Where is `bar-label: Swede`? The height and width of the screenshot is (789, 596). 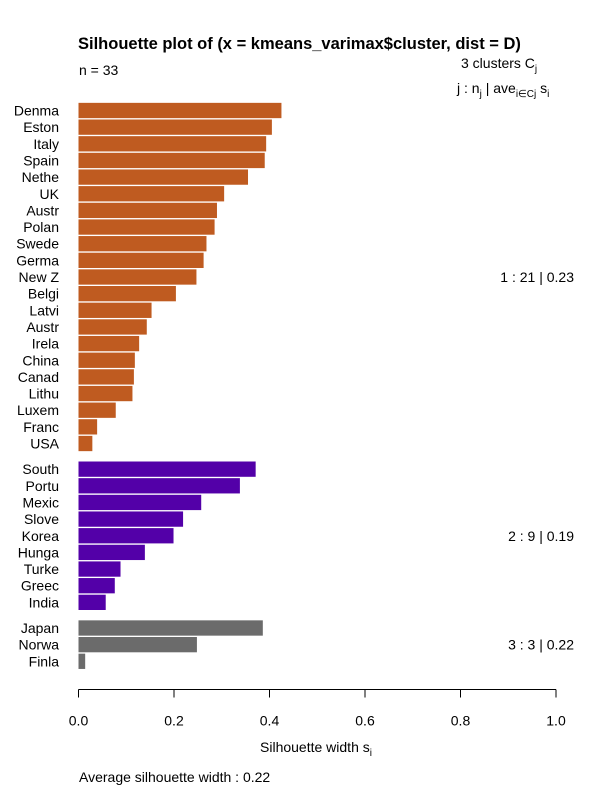 bar-label: Swede is located at coordinates (37, 244).